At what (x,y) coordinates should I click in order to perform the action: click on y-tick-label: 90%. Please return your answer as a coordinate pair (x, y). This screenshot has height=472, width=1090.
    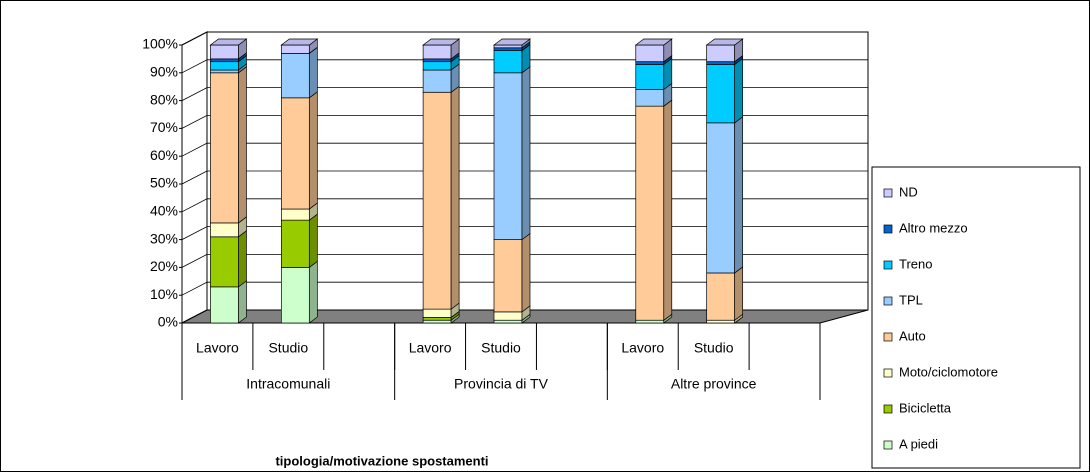
    Looking at the image, I should click on (164, 72).